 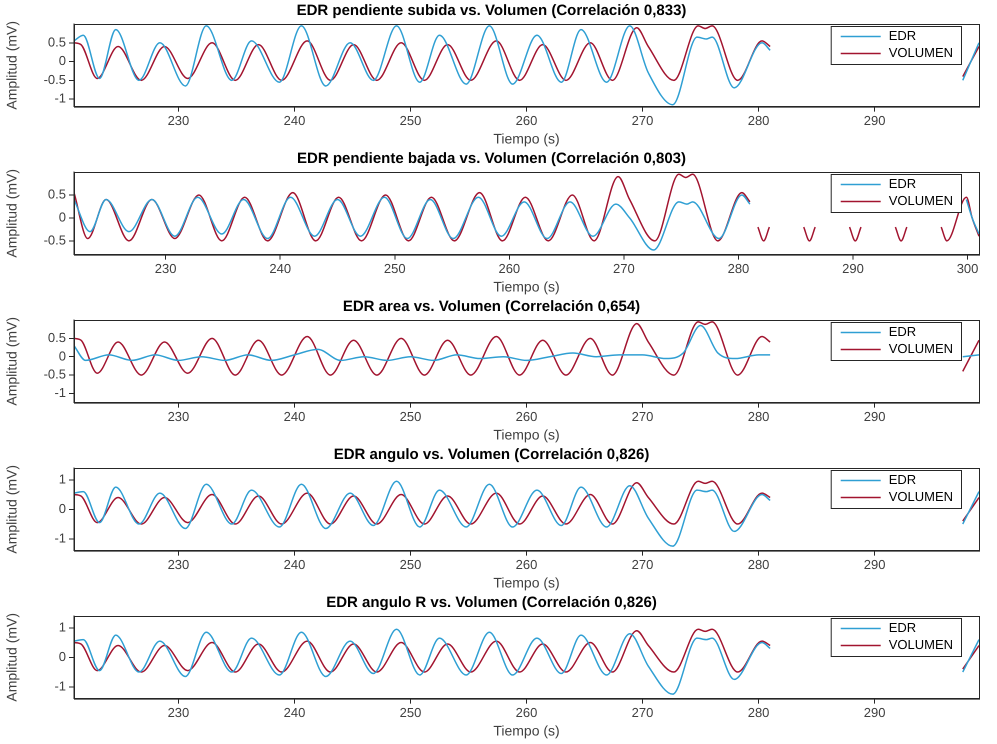 I want to click on chart-title: EDR angulo vs. Volumen (Correlación 0,826), so click(x=492, y=455).